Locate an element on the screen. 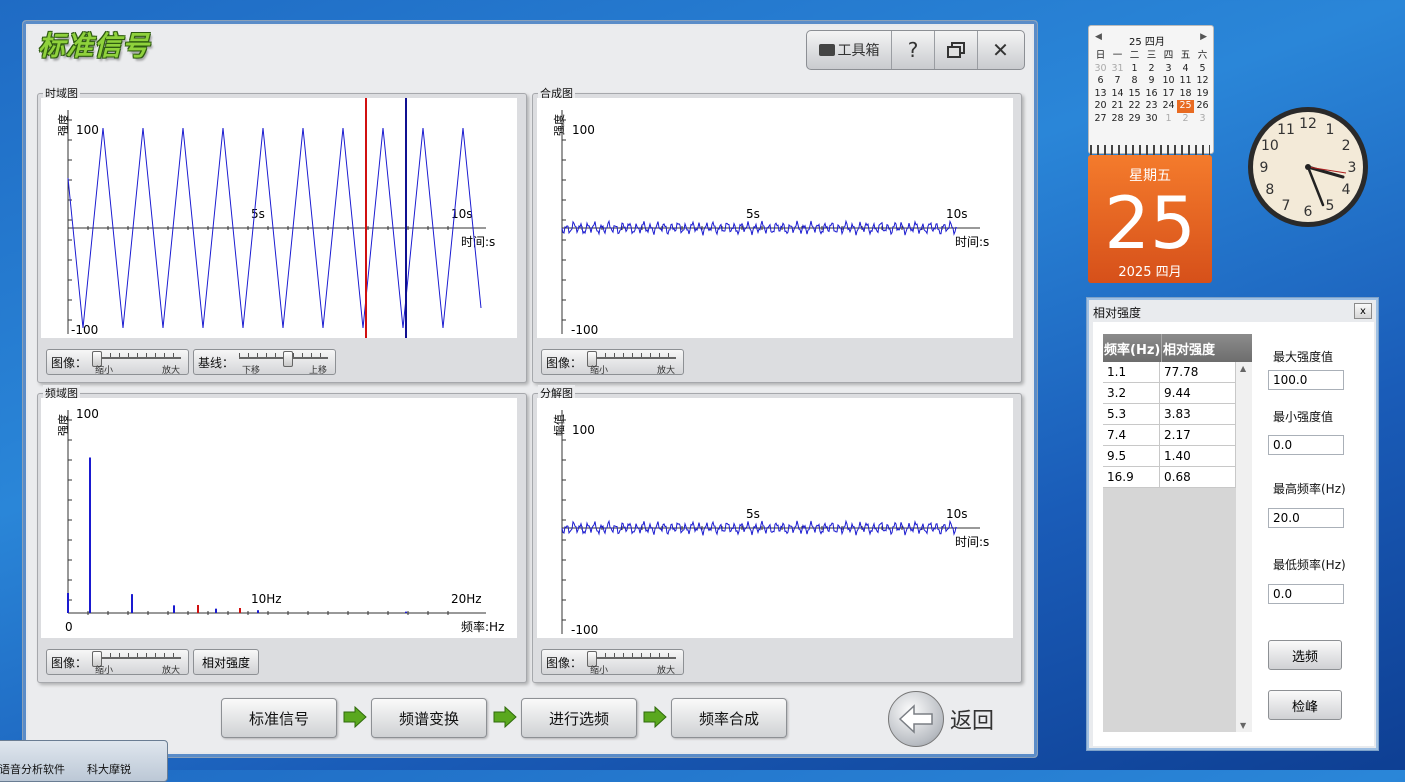  baseline-label: 基线： is located at coordinates (216, 362).